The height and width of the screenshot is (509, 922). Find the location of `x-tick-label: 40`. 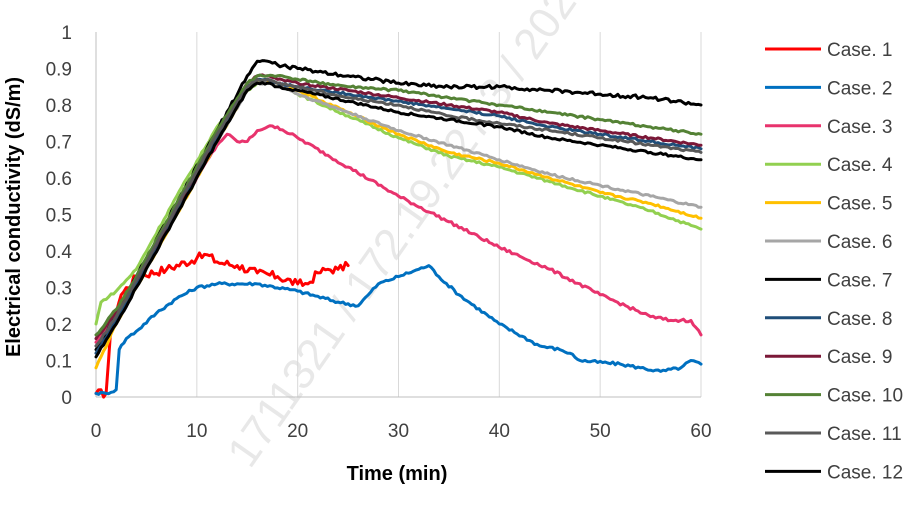

x-tick-label: 40 is located at coordinates (499, 431).